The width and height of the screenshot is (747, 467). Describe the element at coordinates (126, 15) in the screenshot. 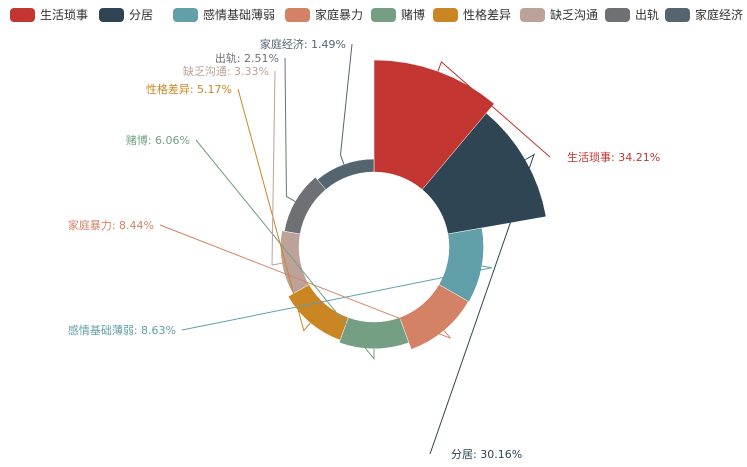

I see `legend-item-2: 分居` at that location.